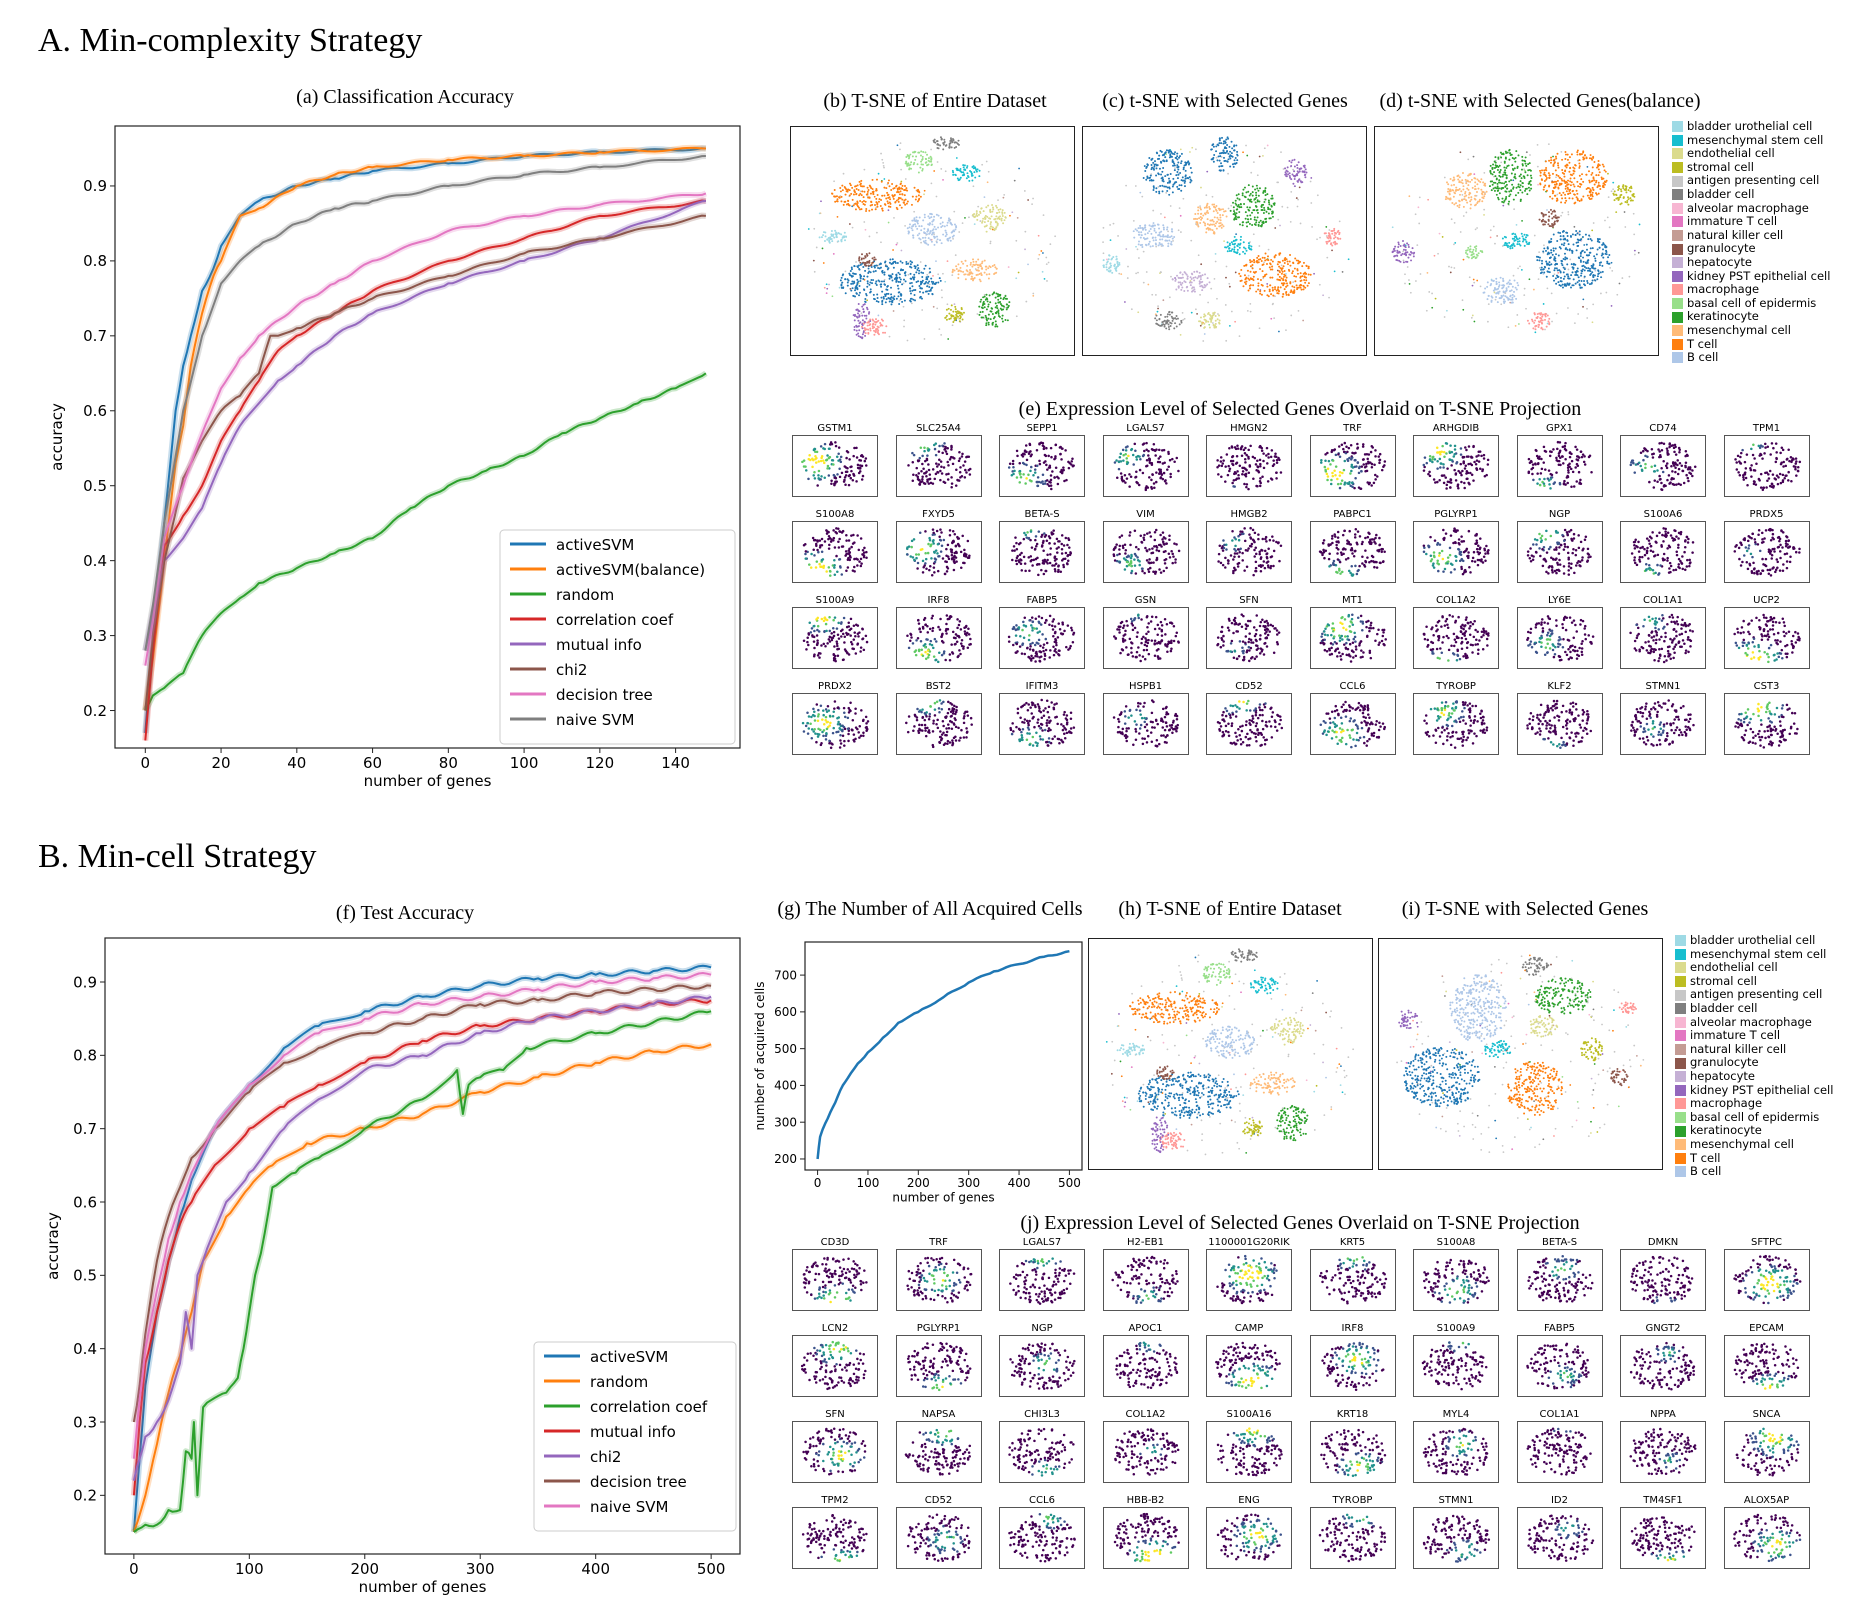 The height and width of the screenshot is (1606, 1874). What do you see at coordinates (85, 1496) in the screenshot?
I see `y-tick-label: 0.2` at bounding box center [85, 1496].